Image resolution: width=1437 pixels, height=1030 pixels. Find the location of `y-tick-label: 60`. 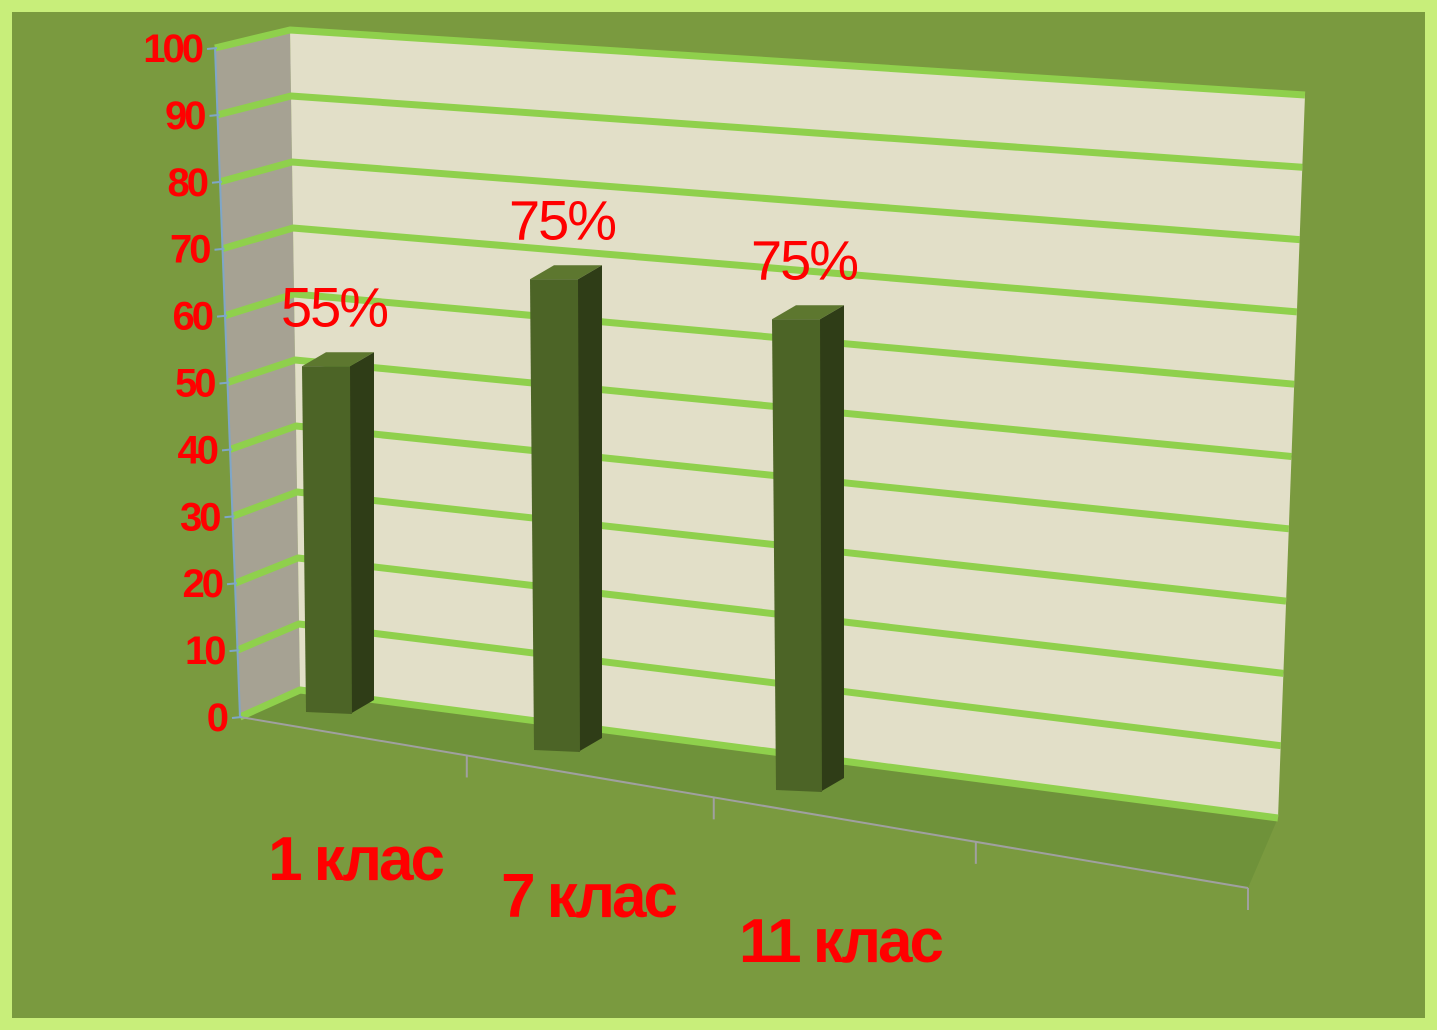

y-tick-label: 60 is located at coordinates (193, 317).